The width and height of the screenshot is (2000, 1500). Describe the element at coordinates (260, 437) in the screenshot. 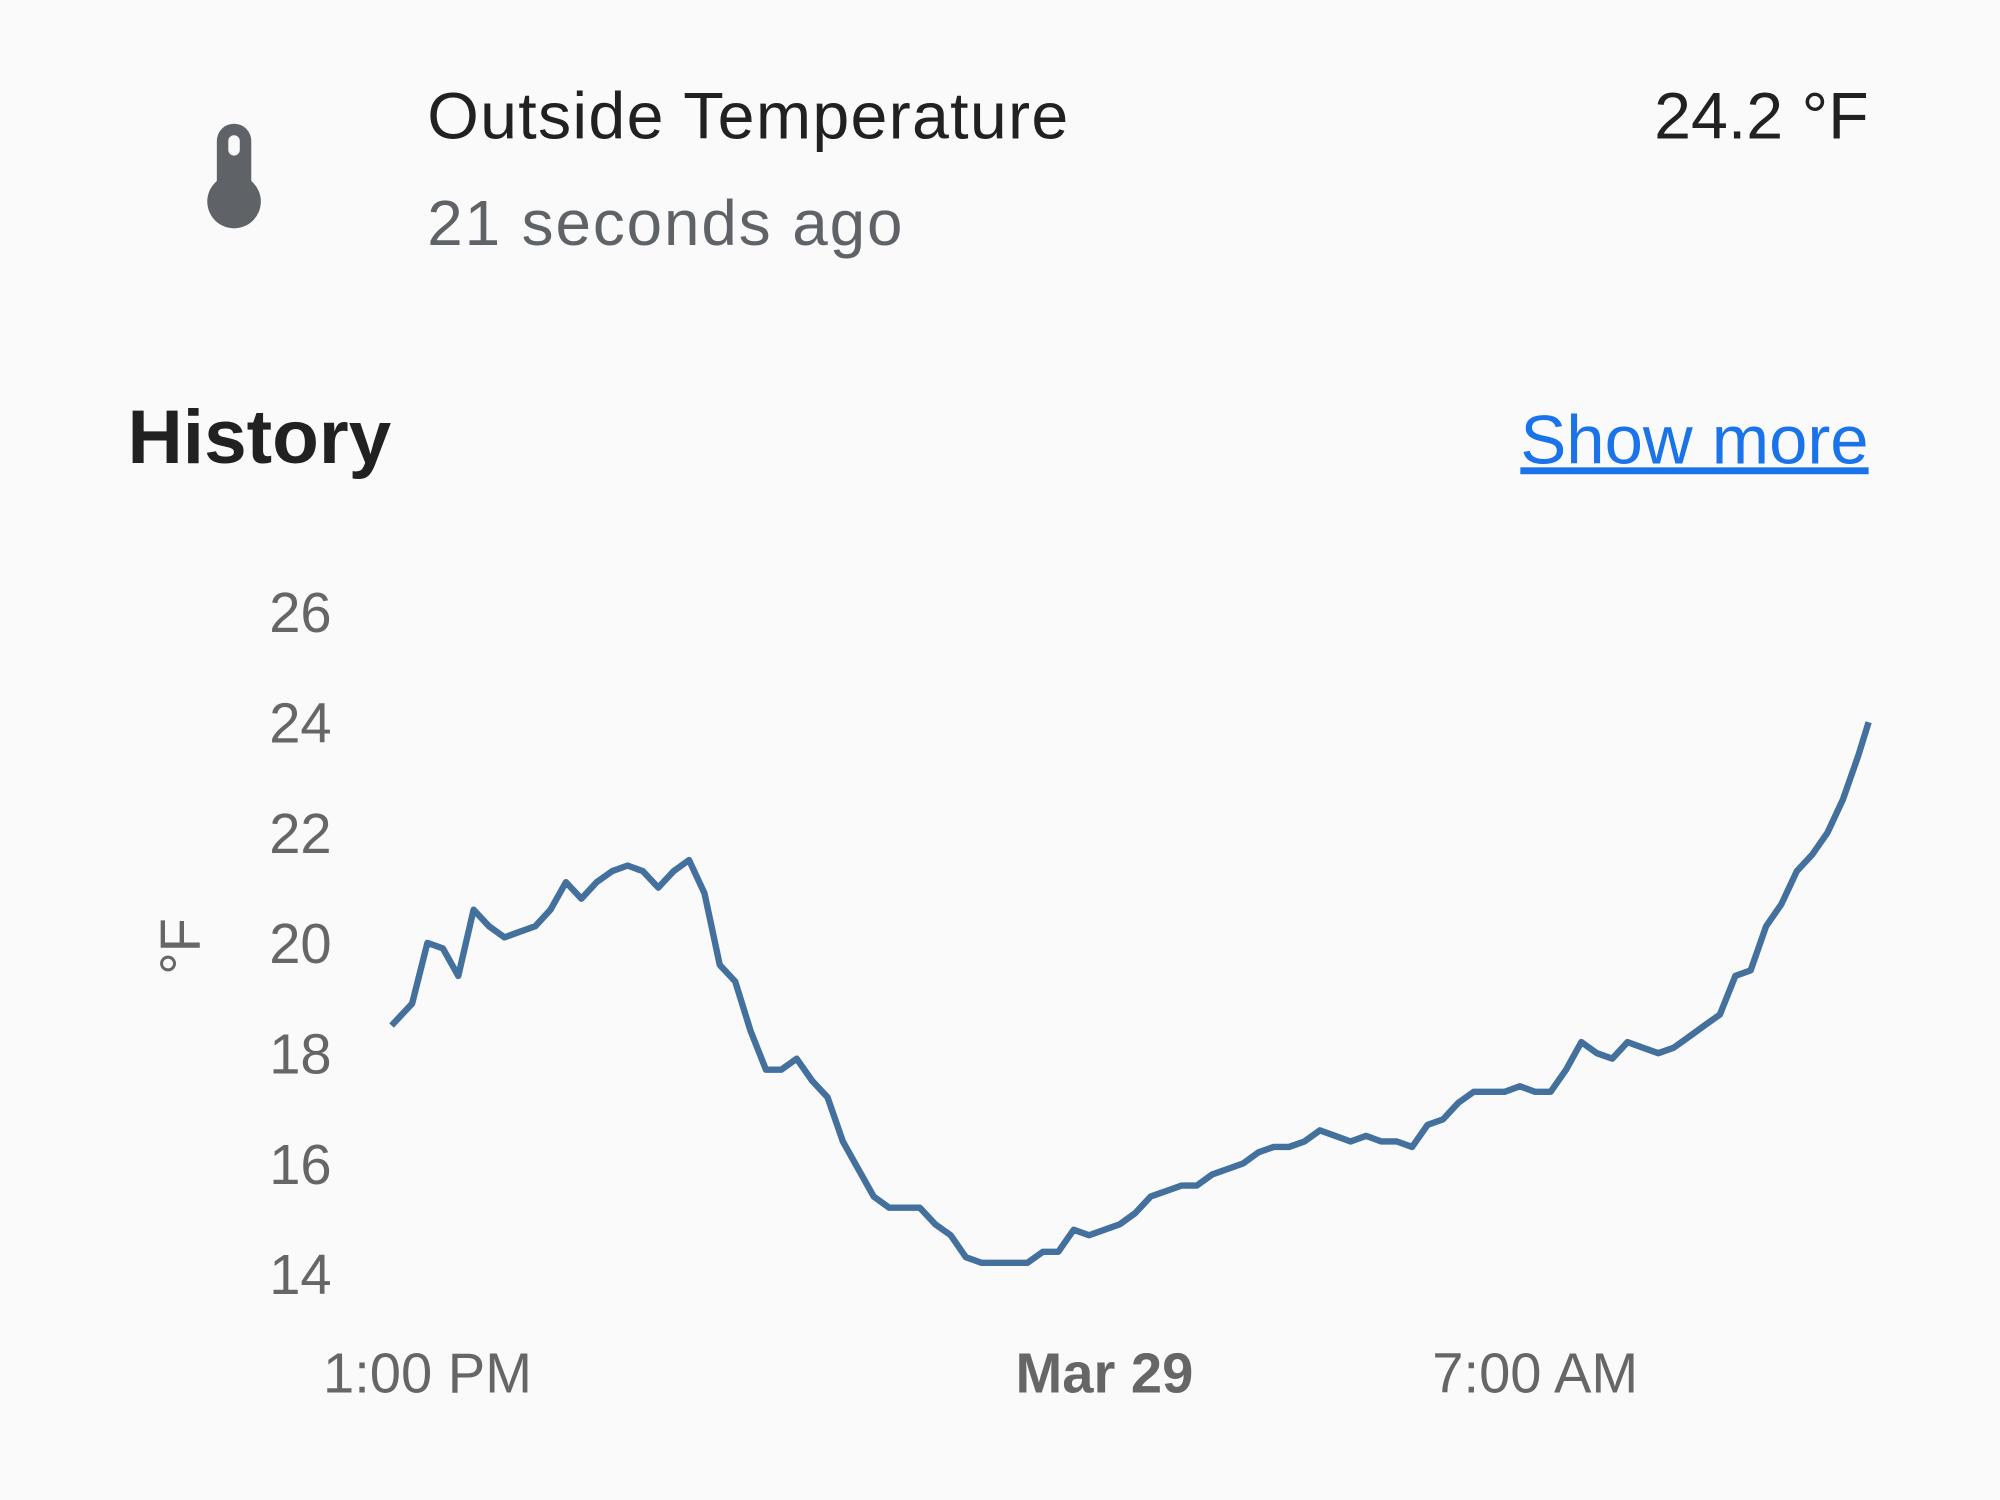

I see `history-title: History` at that location.